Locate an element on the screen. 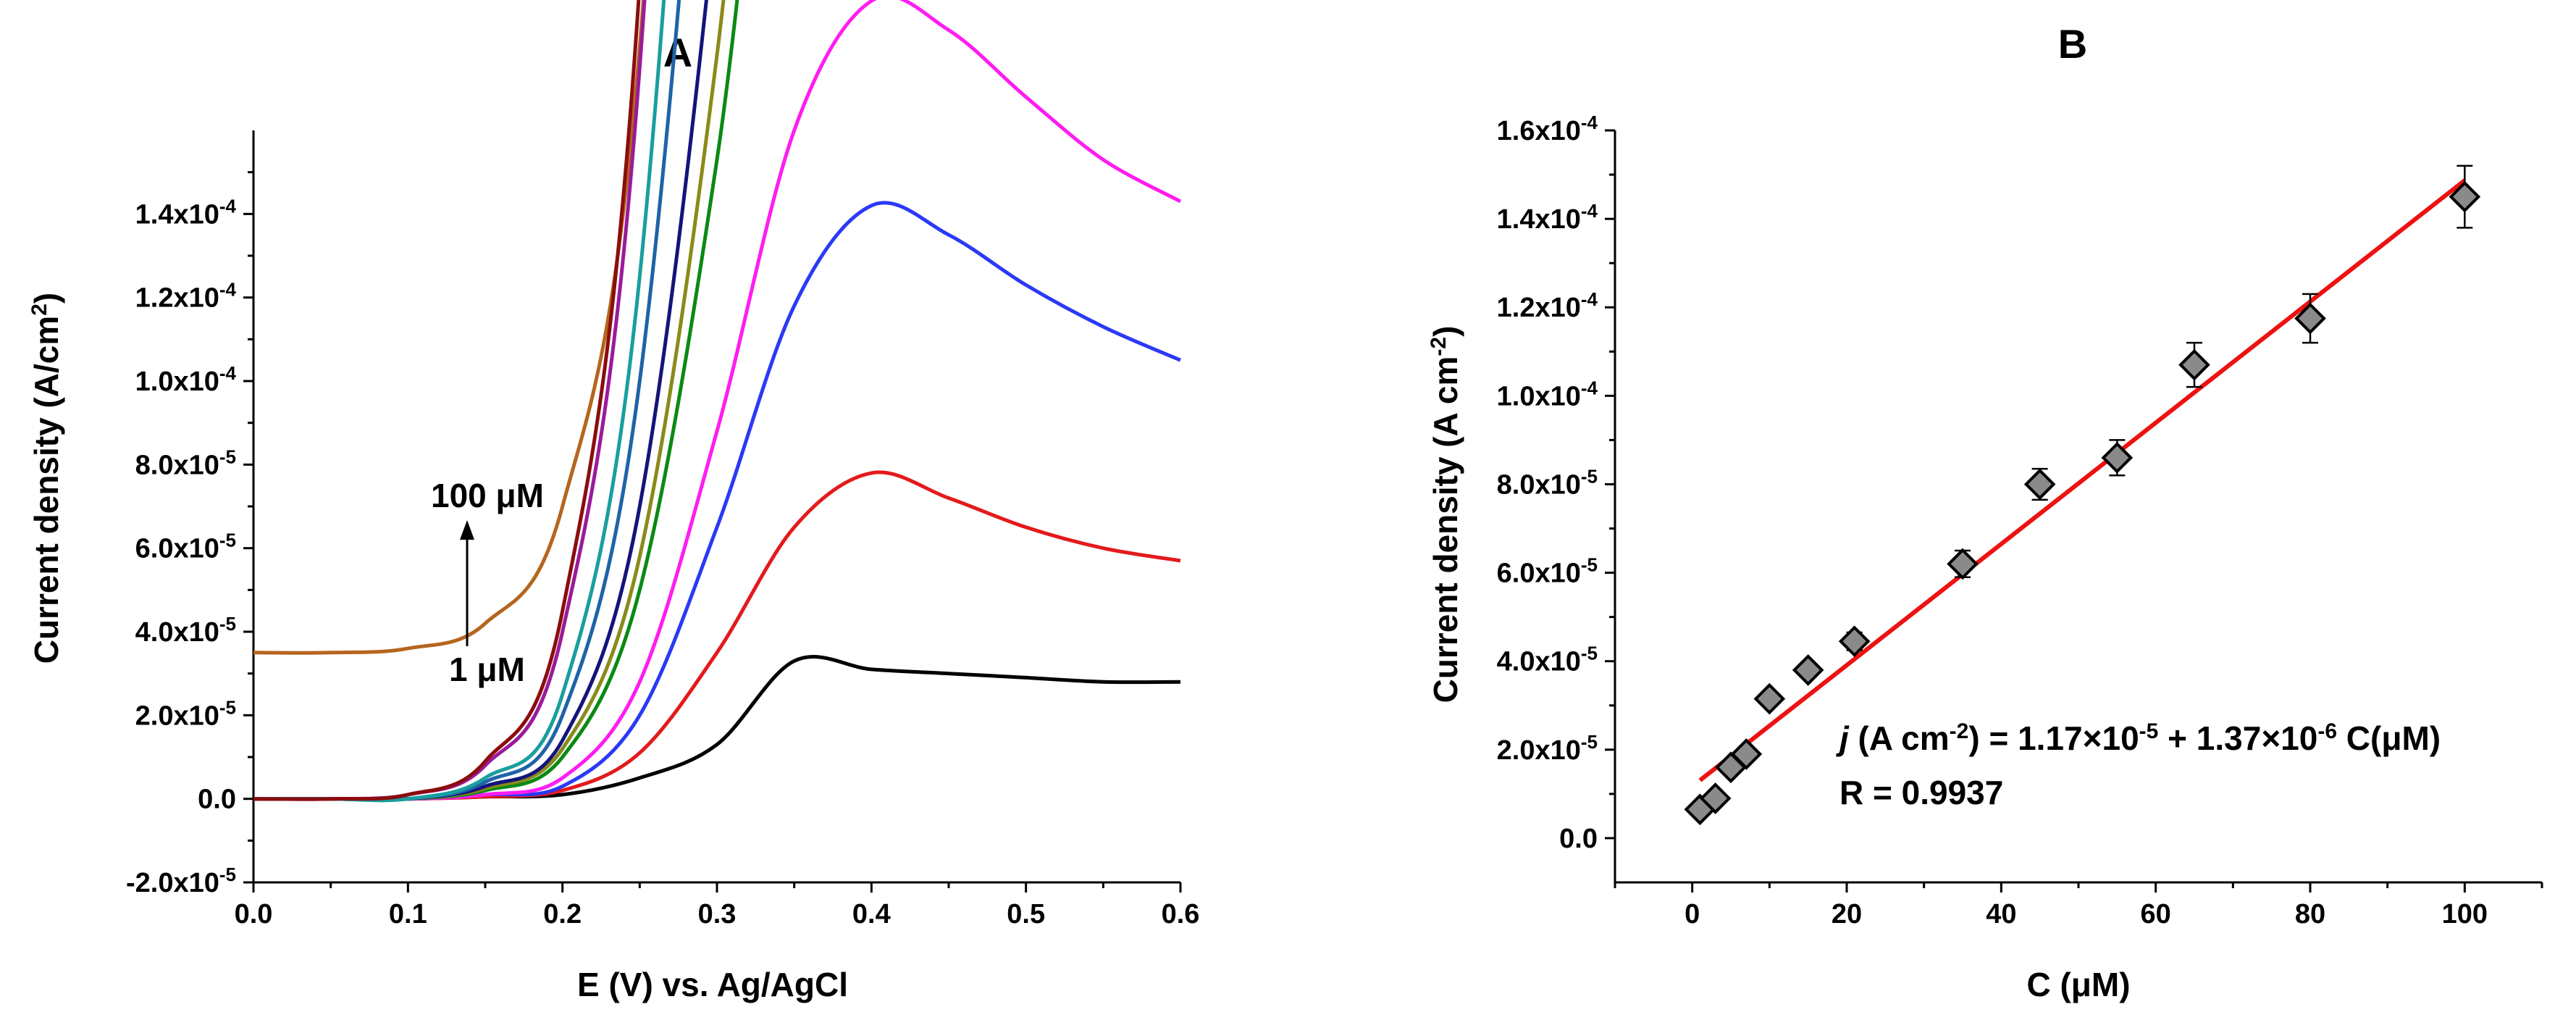 Image resolution: width=2576 pixels, height=1028 pixels. panel-b-y-tick-label: 0.0 is located at coordinates (1578, 839).